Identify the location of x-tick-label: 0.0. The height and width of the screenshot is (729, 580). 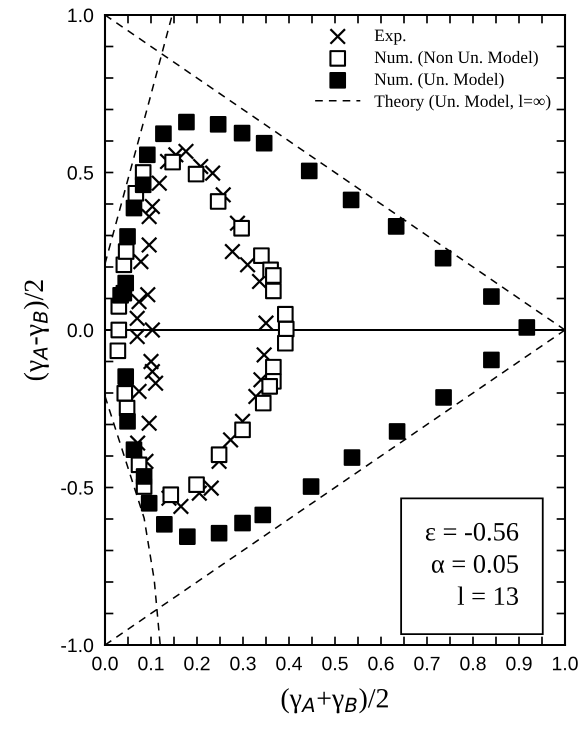
(105, 663).